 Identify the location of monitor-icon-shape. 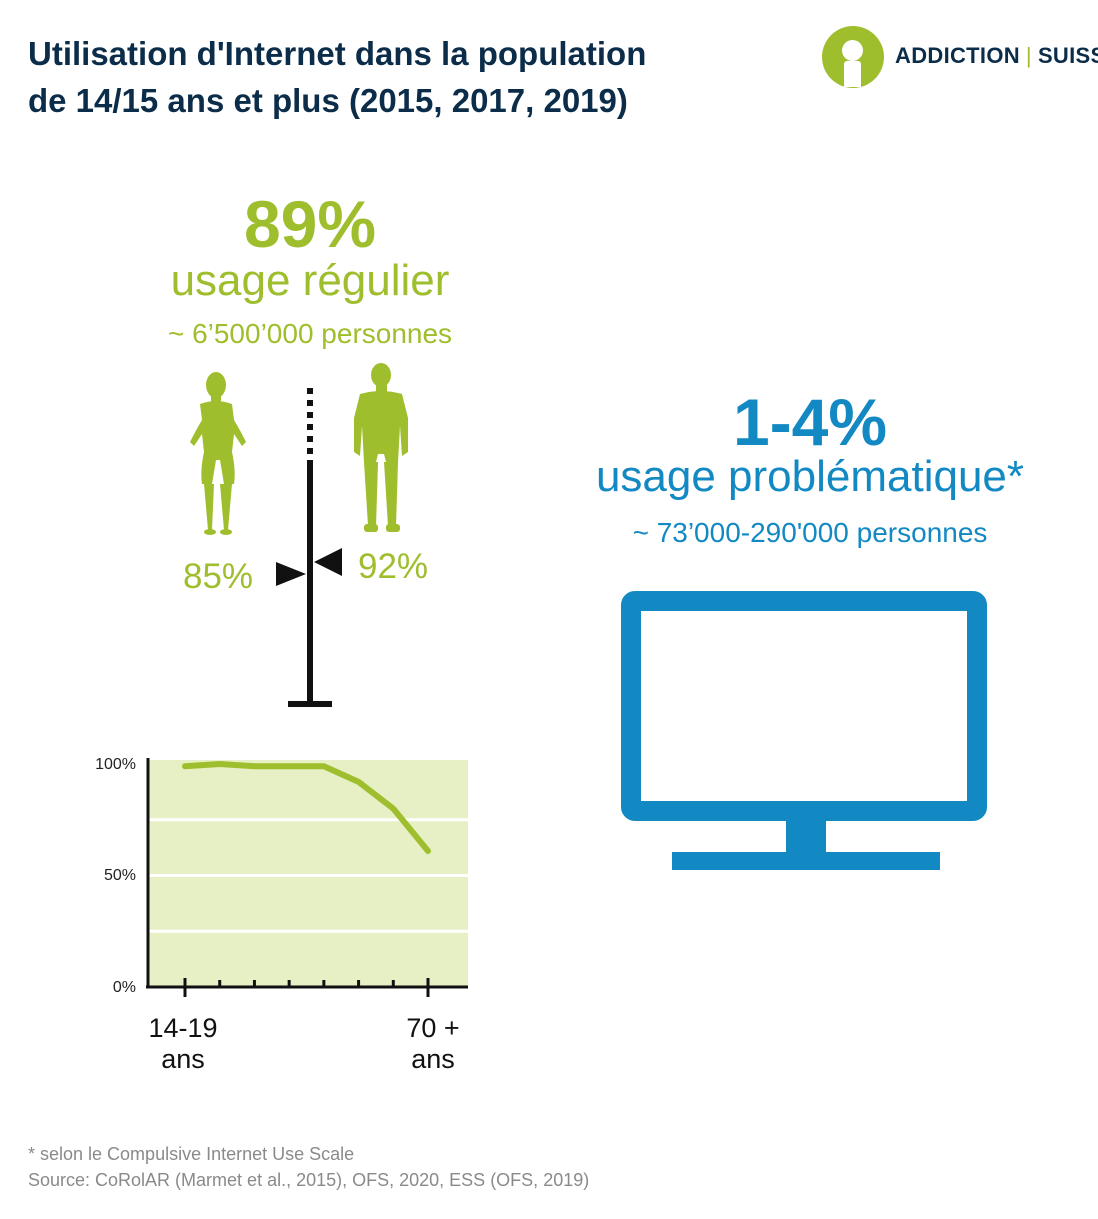
(804, 730).